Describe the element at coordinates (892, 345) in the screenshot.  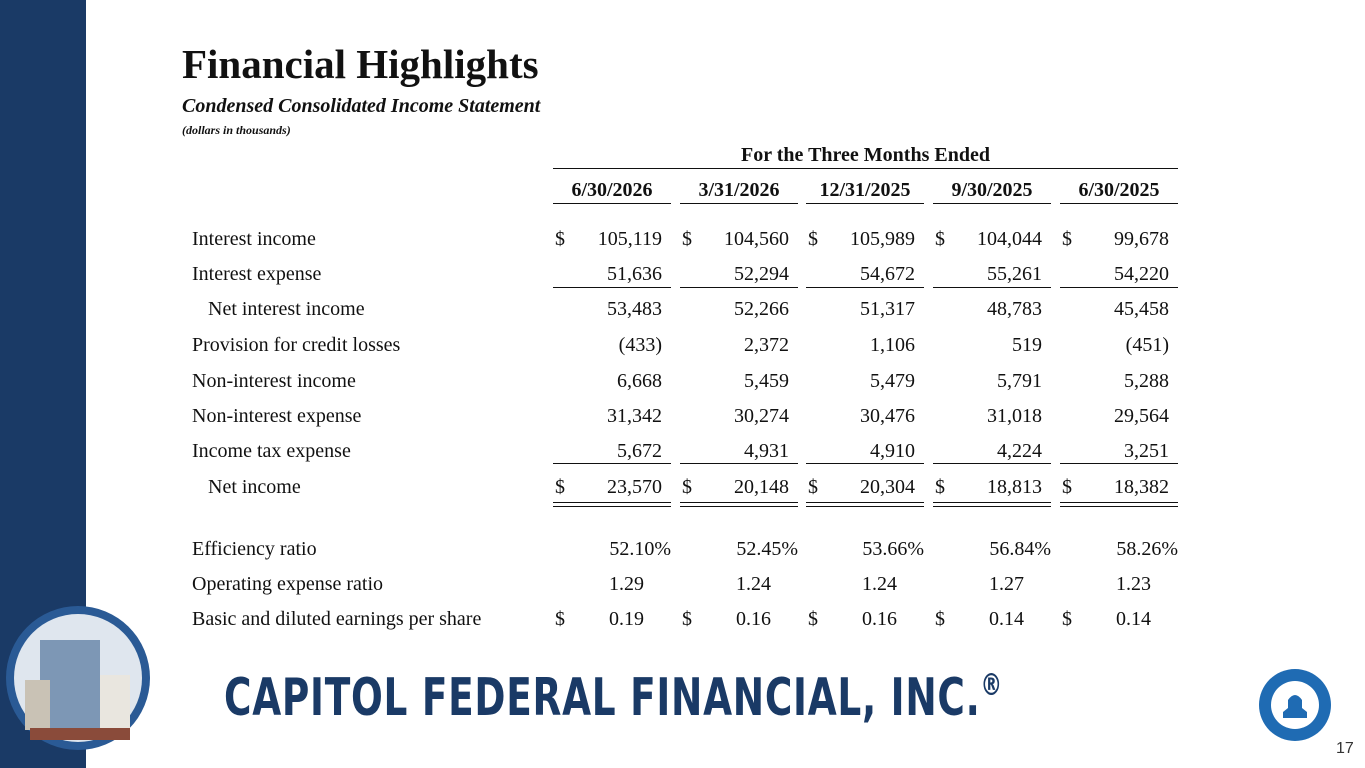
I see `cell-value: 1,106` at that location.